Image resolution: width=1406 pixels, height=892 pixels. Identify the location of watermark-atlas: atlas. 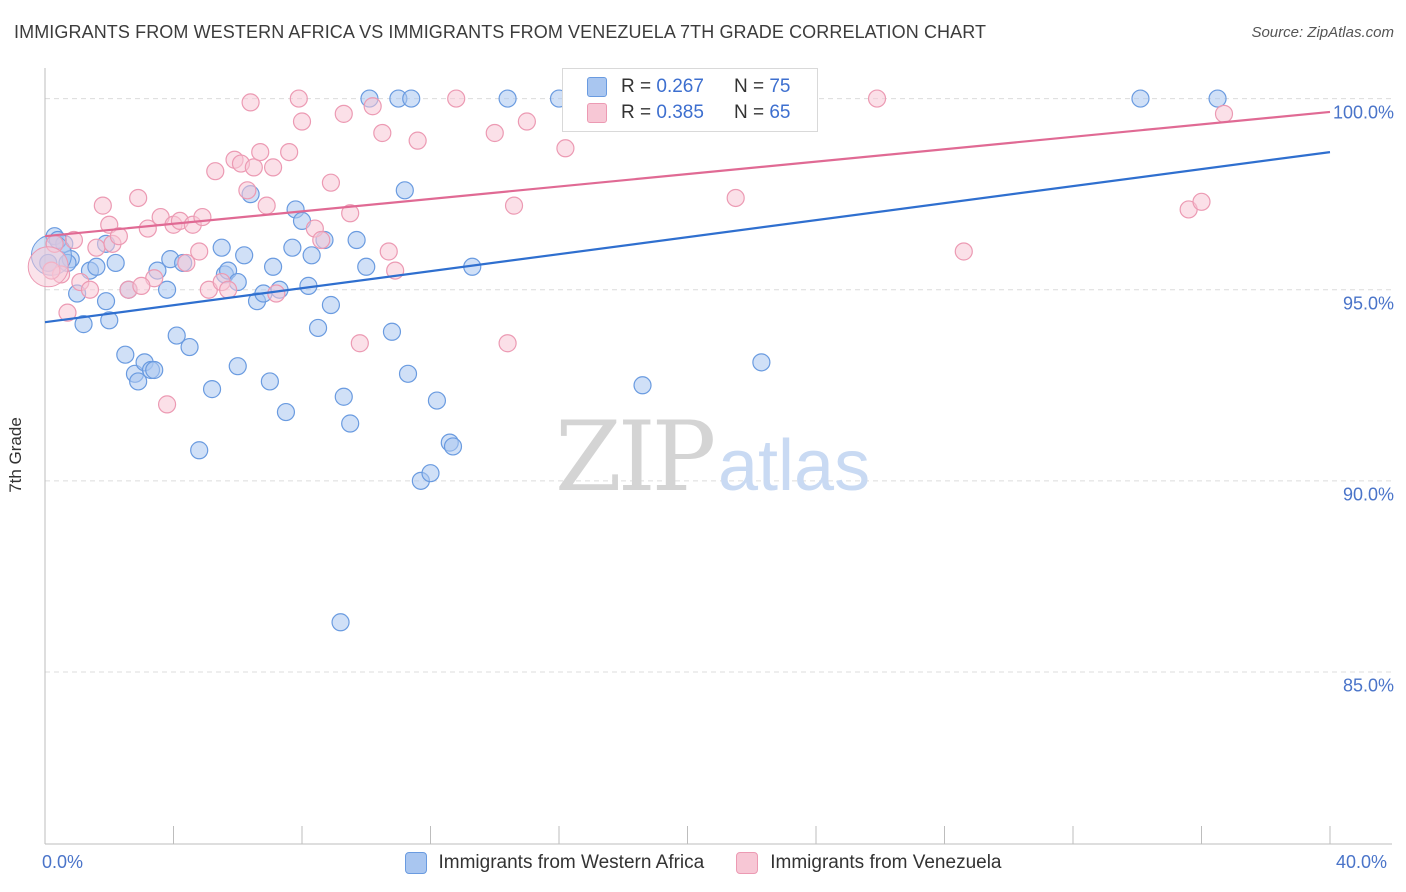
(794, 466).